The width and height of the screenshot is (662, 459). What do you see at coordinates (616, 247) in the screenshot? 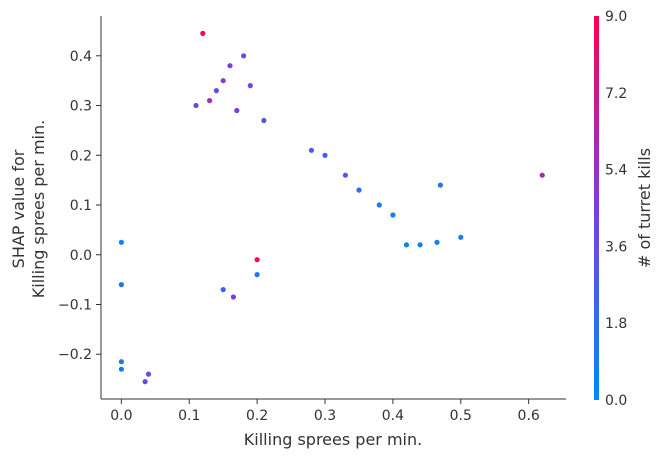
I see `colorbar-tick-label: 3.6` at bounding box center [616, 247].